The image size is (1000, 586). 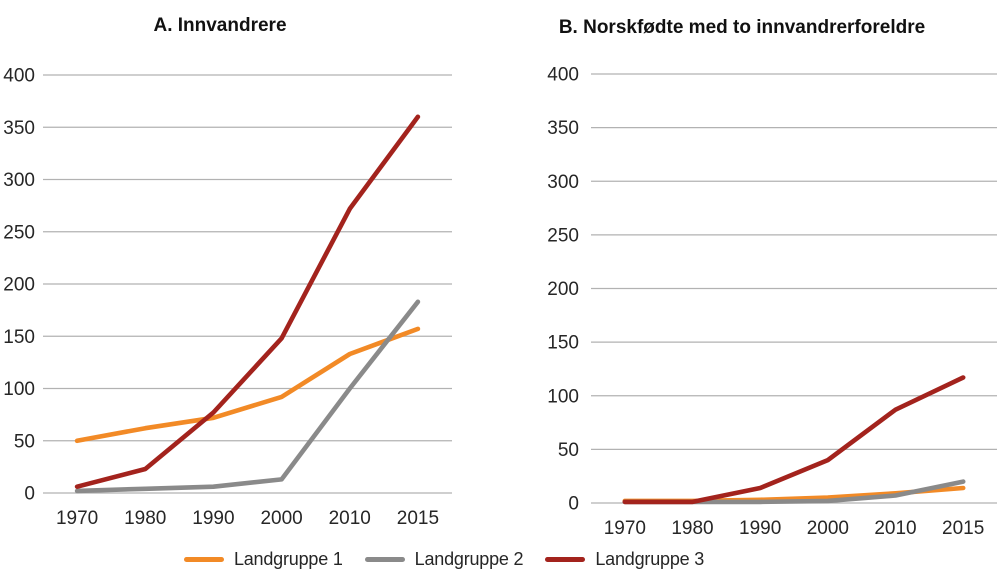 I want to click on legend-label: Landgruppe 2, so click(x=469, y=559).